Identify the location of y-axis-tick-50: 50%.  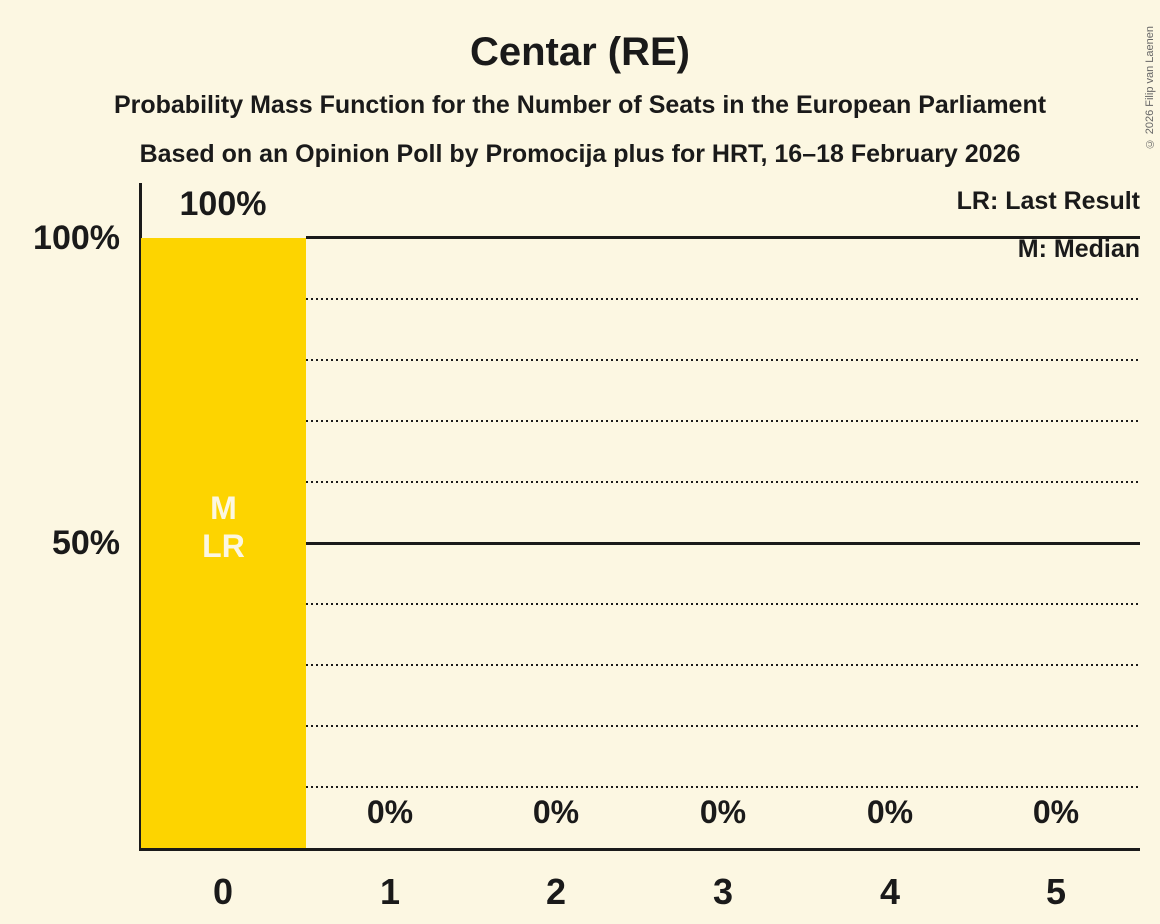
(85, 543).